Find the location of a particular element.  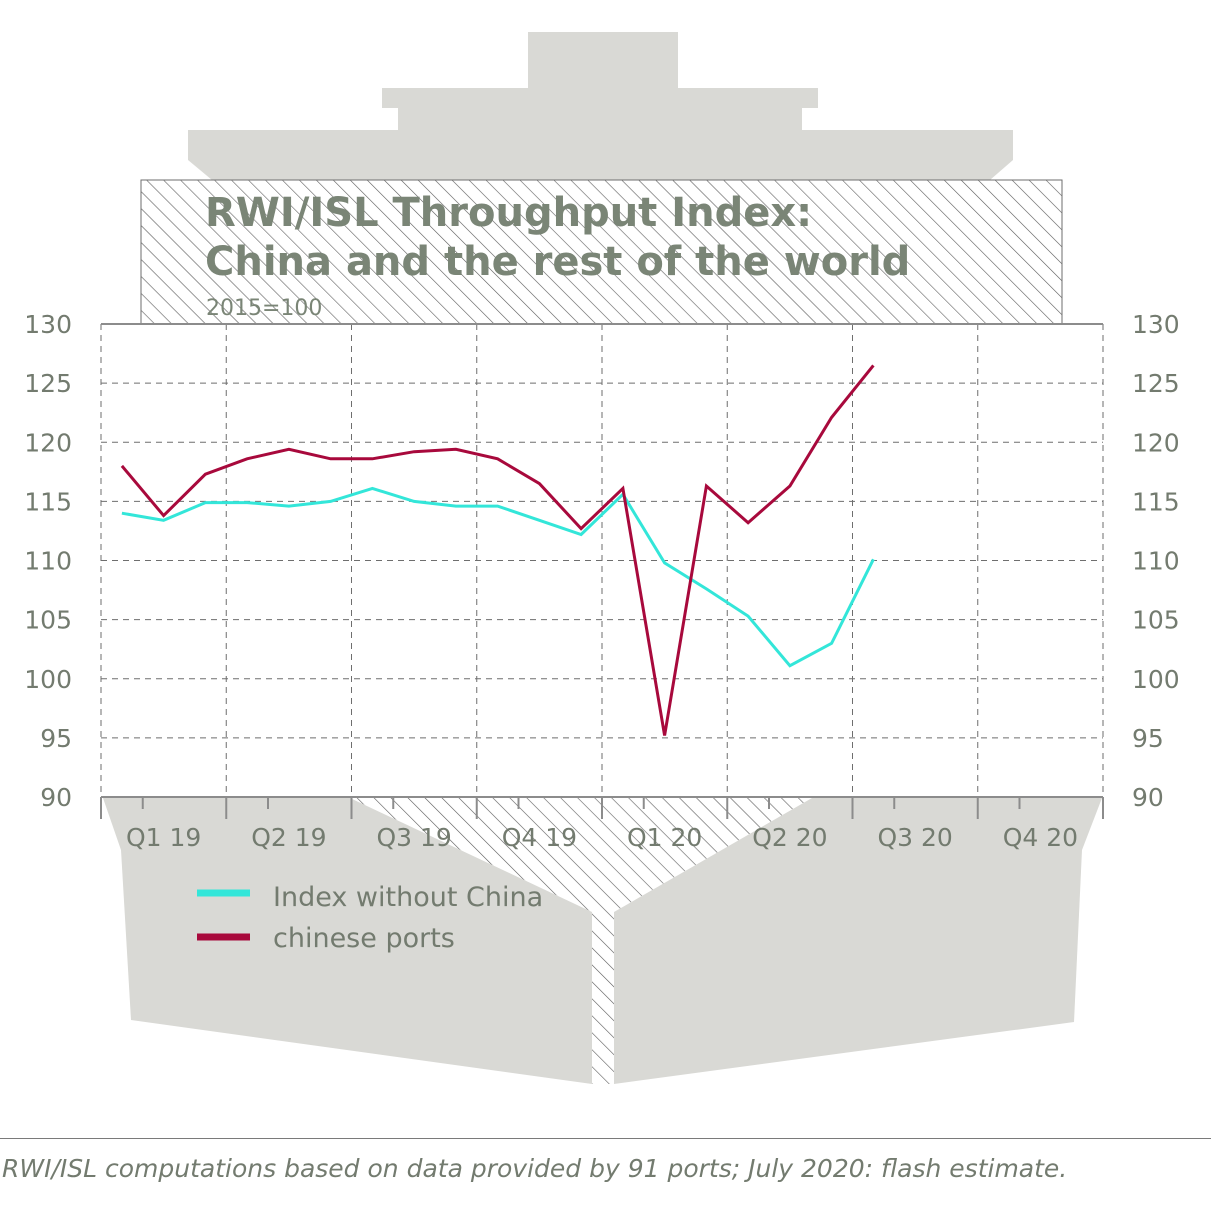

y-tick-label-right: 95 is located at coordinates (1148, 738).